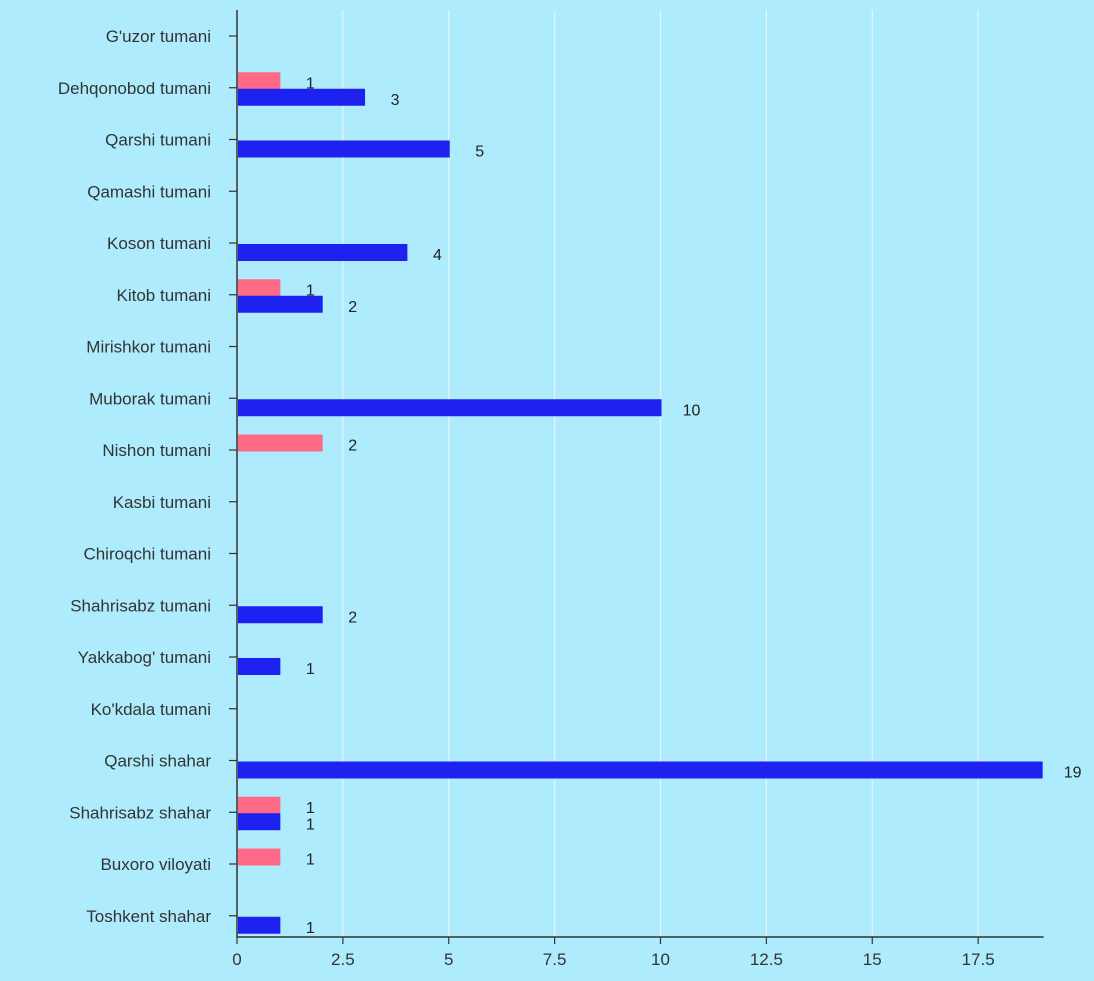 This screenshot has width=1094, height=981. Describe the element at coordinates (555, 959) in the screenshot. I see `x-tick-label: 7.5` at that location.